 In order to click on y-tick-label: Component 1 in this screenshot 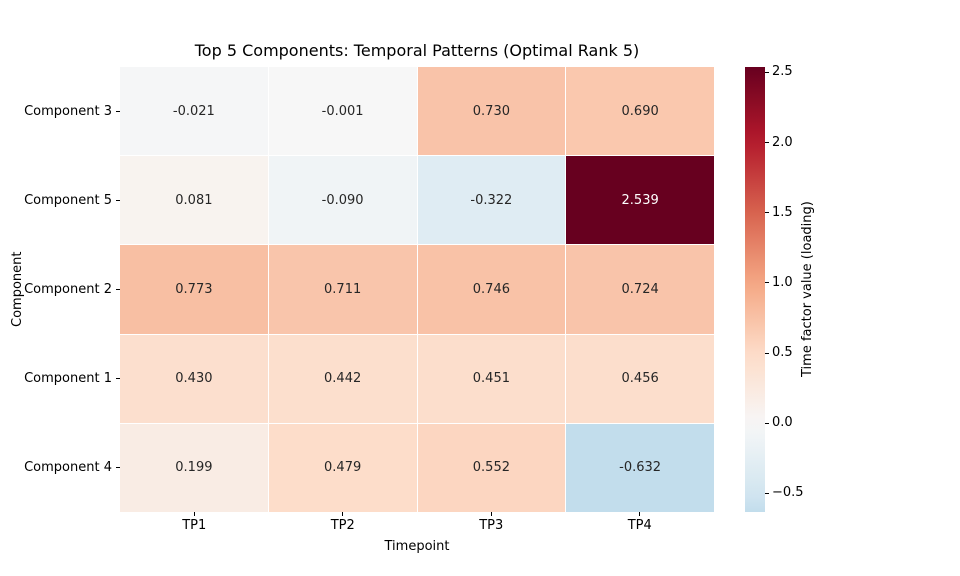, I will do `click(68, 378)`.